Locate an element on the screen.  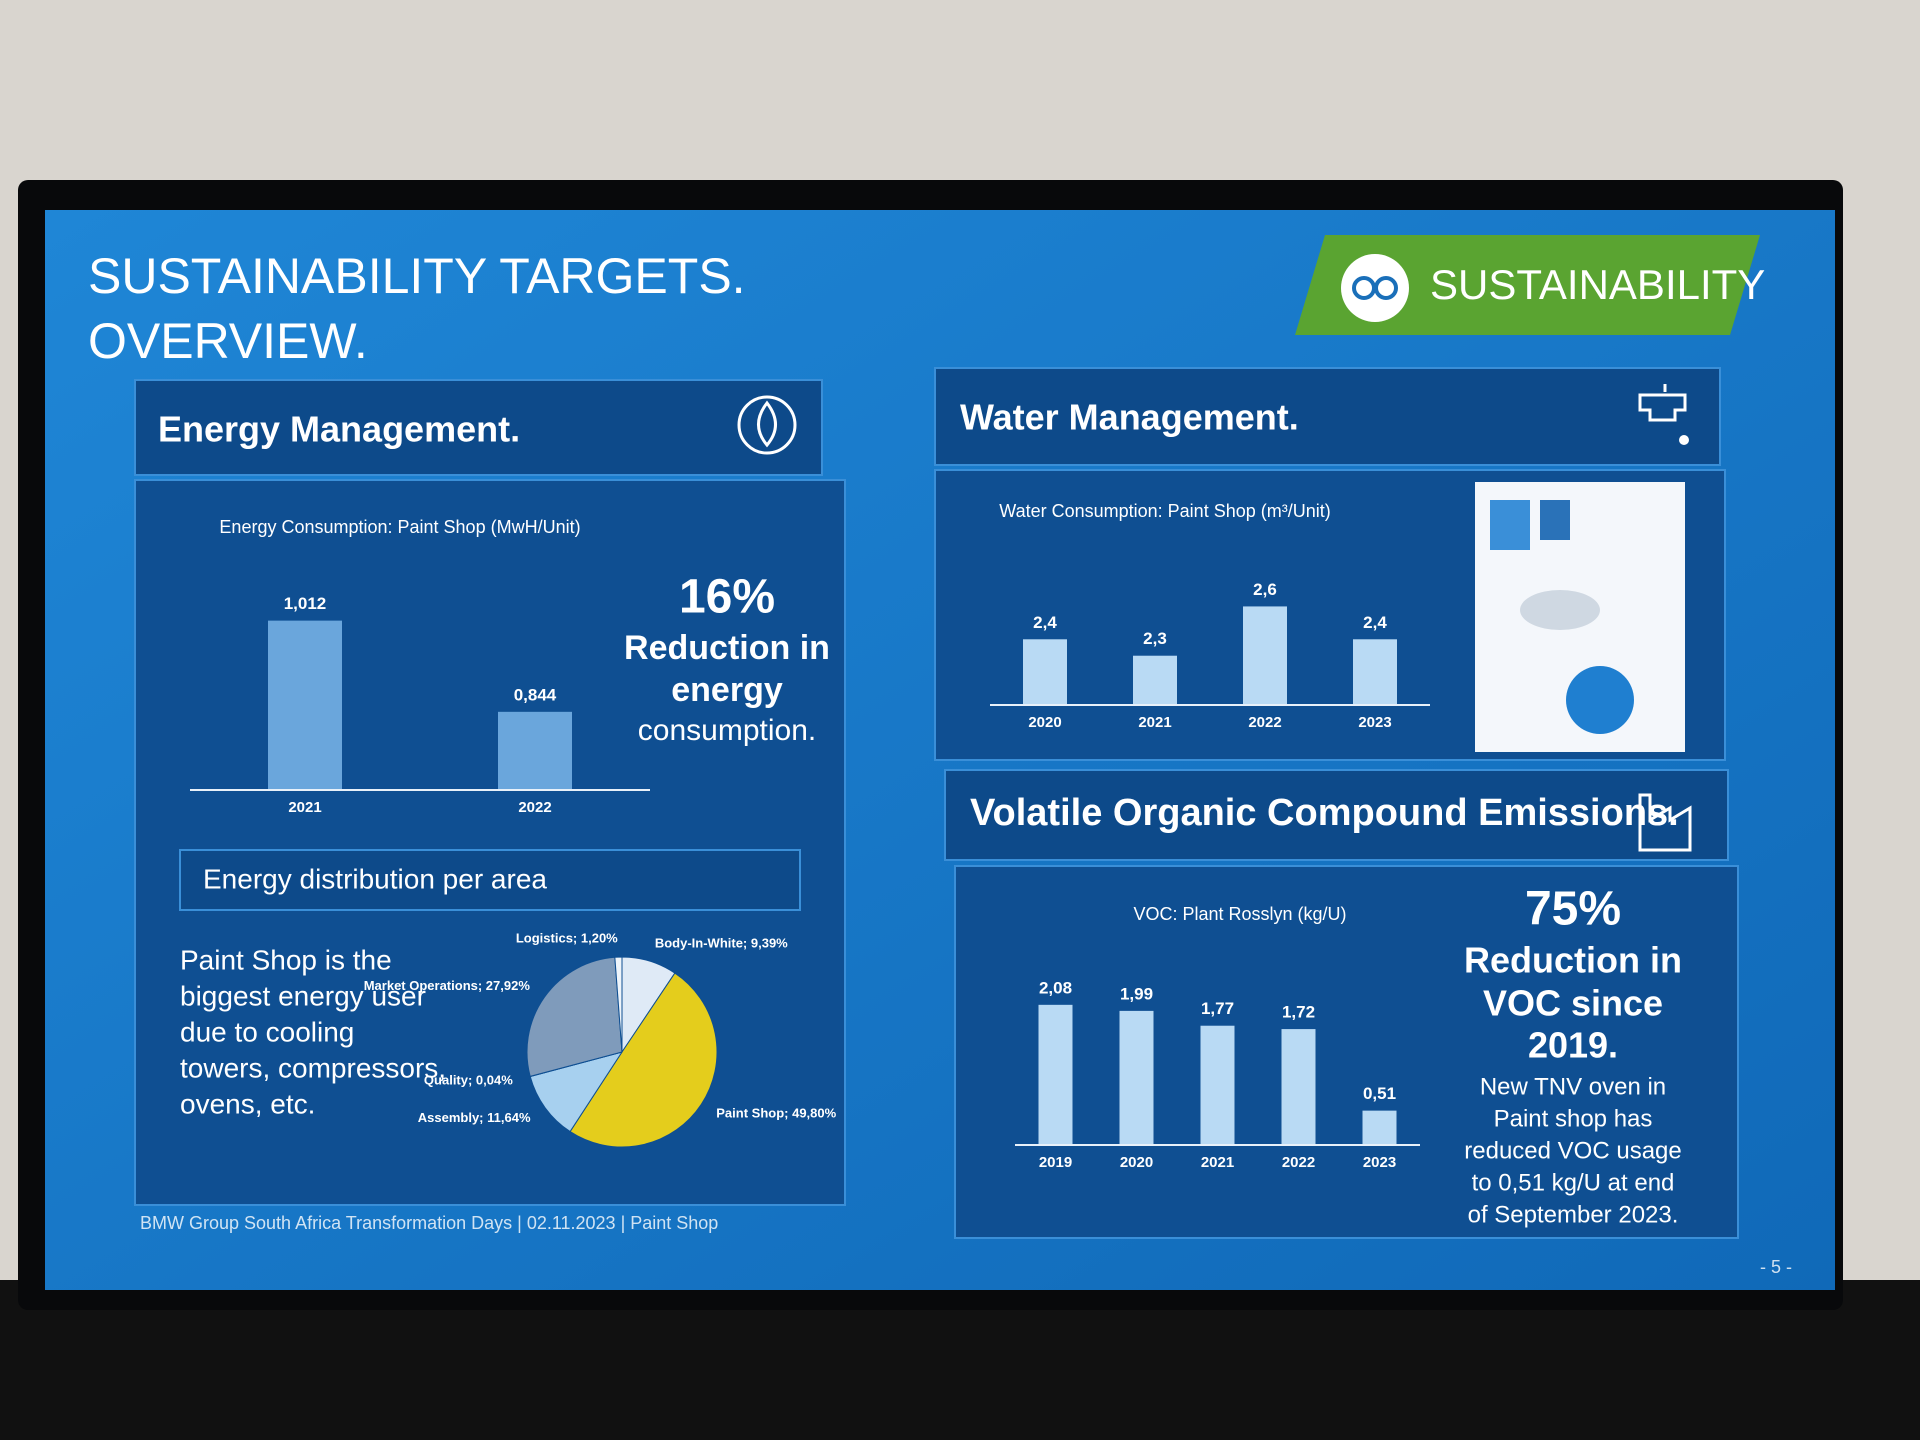
value-label: 1,012 is located at coordinates (305, 603).